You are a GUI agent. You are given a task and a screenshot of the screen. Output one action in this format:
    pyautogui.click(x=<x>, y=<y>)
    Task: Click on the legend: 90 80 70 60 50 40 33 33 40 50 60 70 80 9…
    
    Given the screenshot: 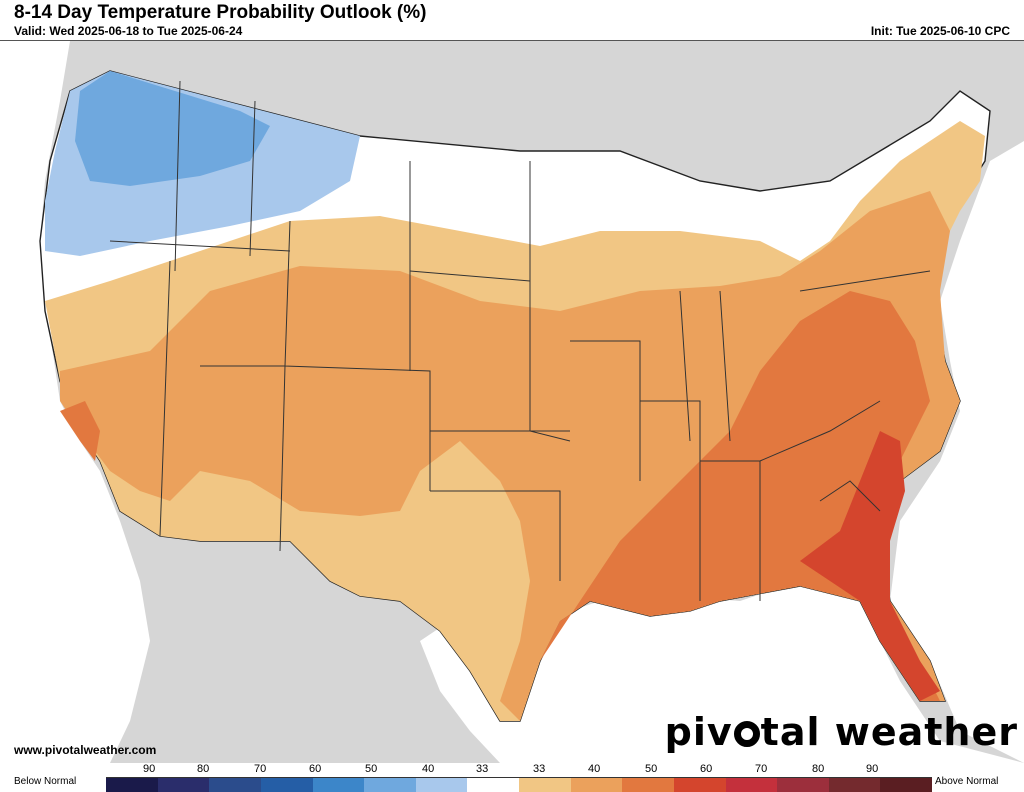 What is the action you would take?
    pyautogui.click(x=512, y=777)
    